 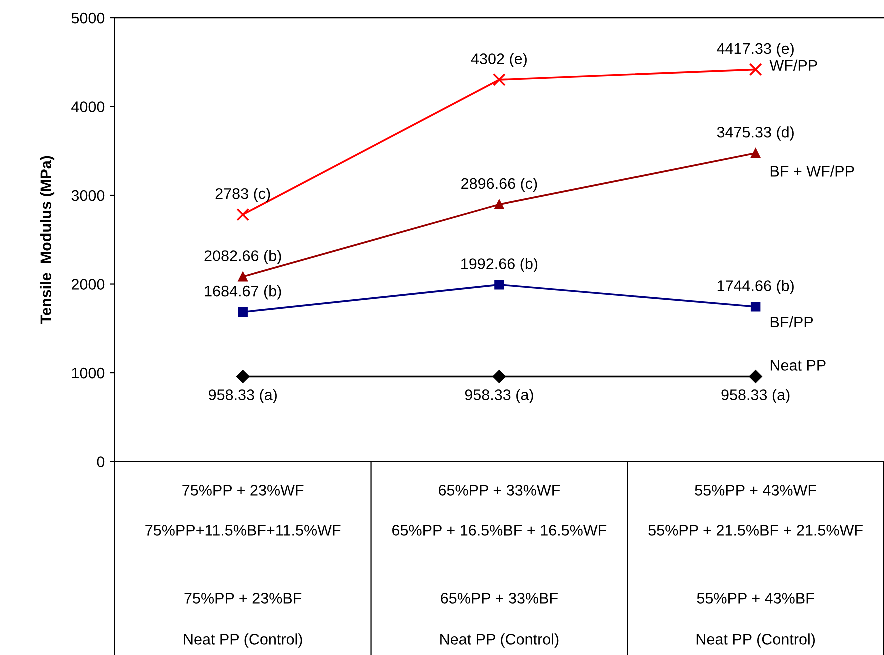 What do you see at coordinates (798, 365) in the screenshot?
I see `series-label: Neat PP` at bounding box center [798, 365].